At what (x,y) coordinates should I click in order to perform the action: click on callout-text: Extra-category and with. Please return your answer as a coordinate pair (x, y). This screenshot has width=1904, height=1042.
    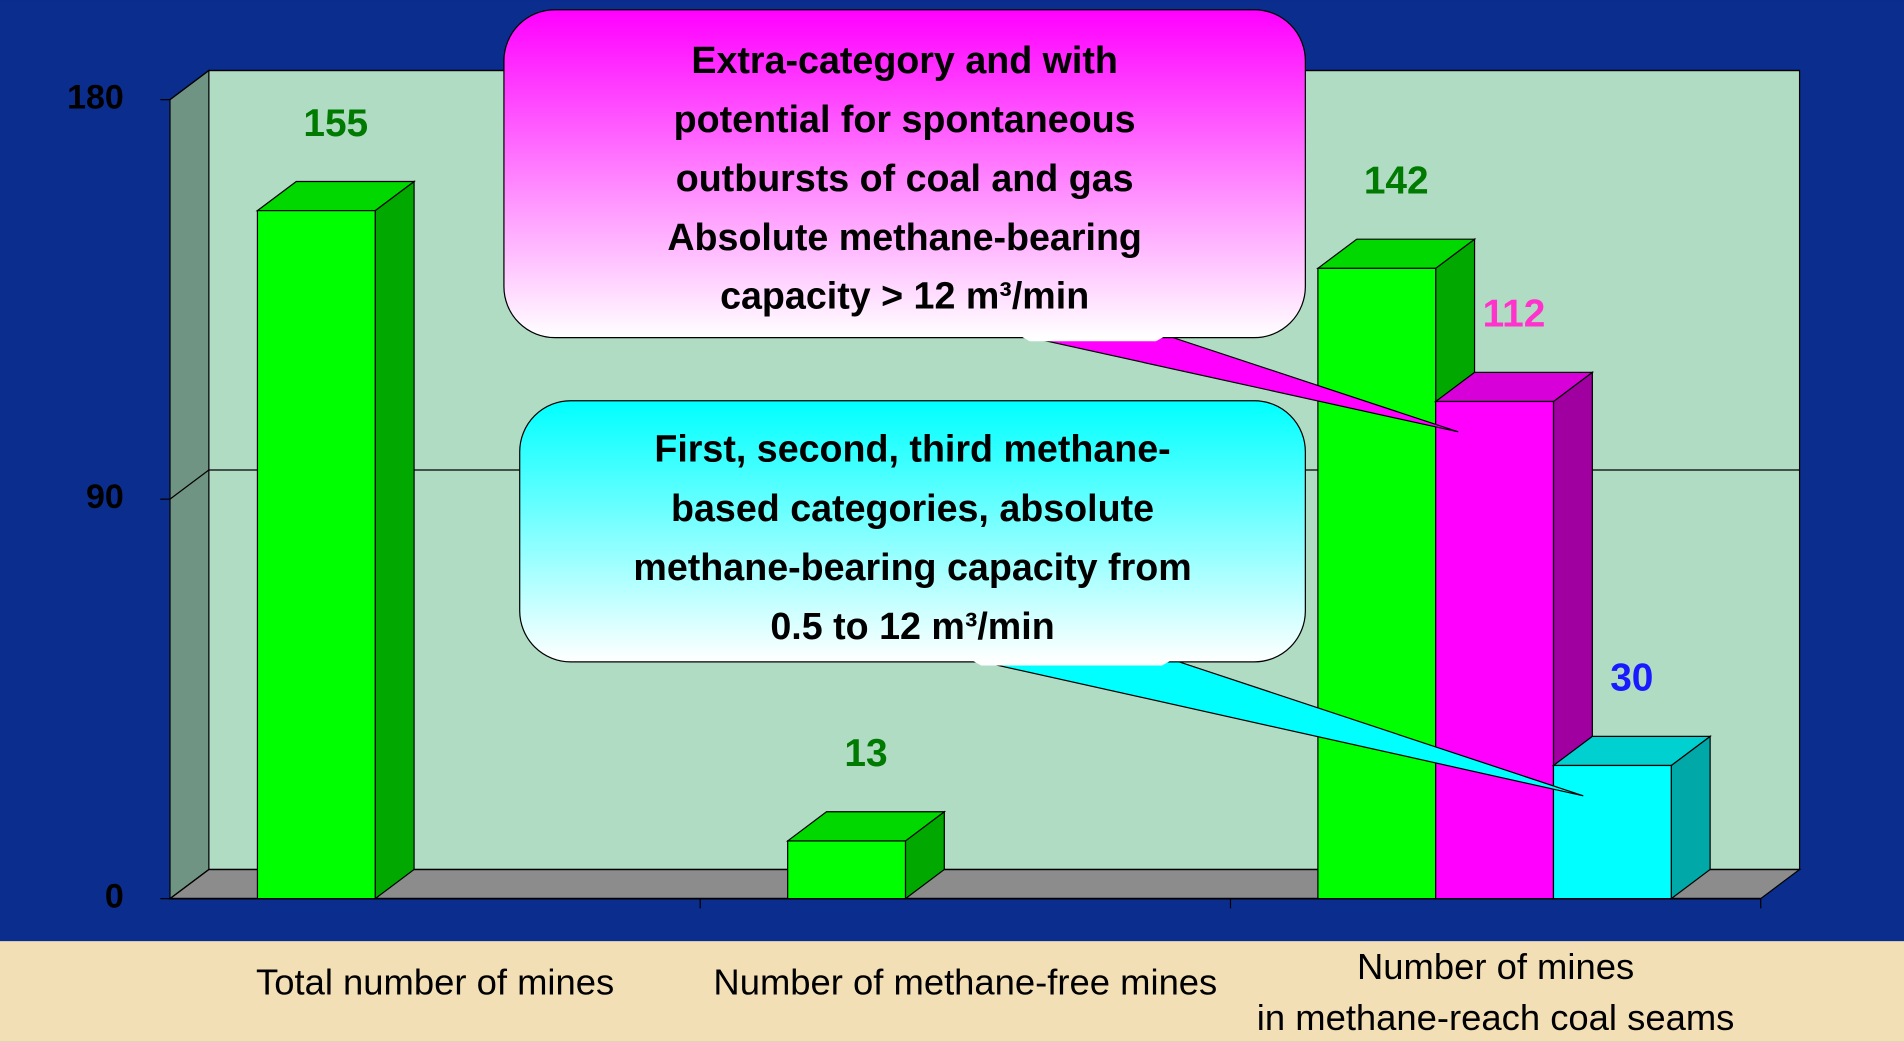
    Looking at the image, I should click on (904, 60).